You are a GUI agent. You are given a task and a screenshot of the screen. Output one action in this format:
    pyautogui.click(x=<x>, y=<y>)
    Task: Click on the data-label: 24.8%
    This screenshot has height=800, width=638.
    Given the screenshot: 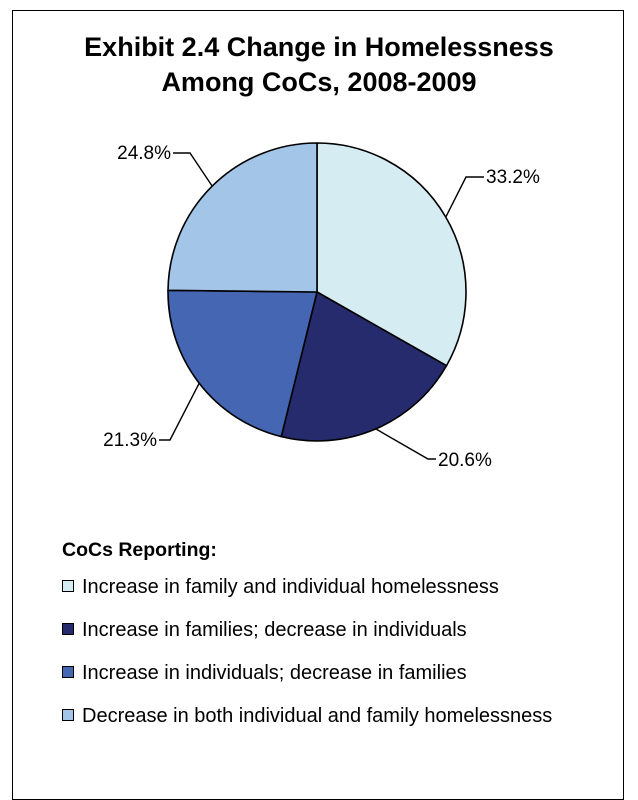 What is the action you would take?
    pyautogui.click(x=144, y=153)
    